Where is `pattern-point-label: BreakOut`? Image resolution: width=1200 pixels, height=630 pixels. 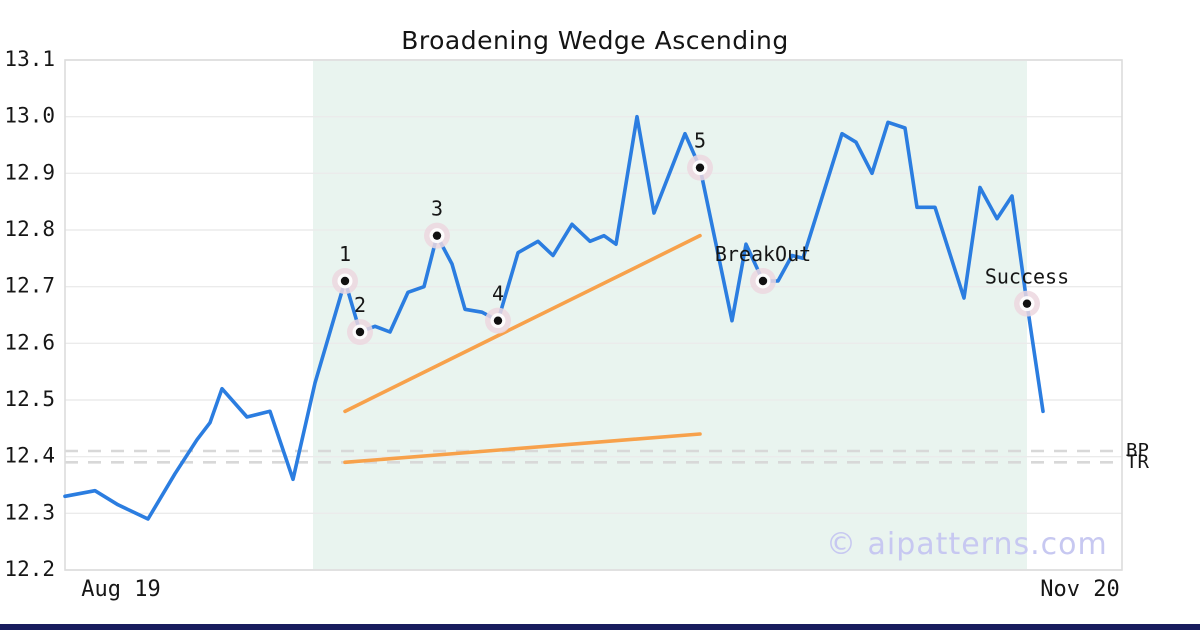 pattern-point-label: BreakOut is located at coordinates (763, 254).